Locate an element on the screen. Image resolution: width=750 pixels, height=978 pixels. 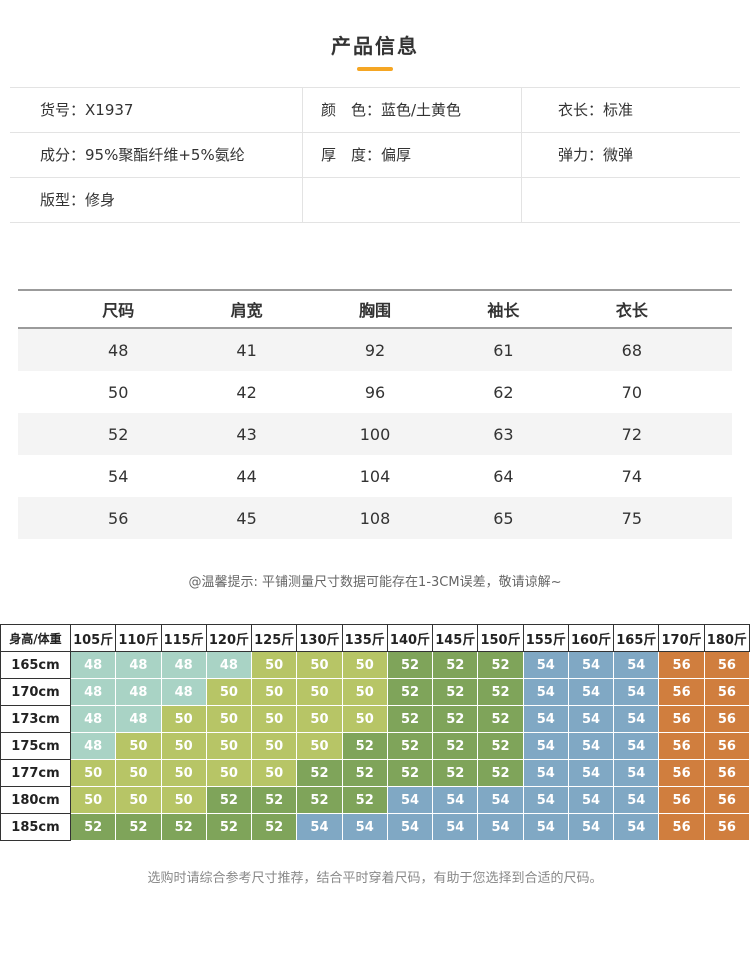
matrix-row: 180cm 50 50 50 52 52 52 52 54 54 54 54 54 54 56 56 is located at coordinates (375, 800).